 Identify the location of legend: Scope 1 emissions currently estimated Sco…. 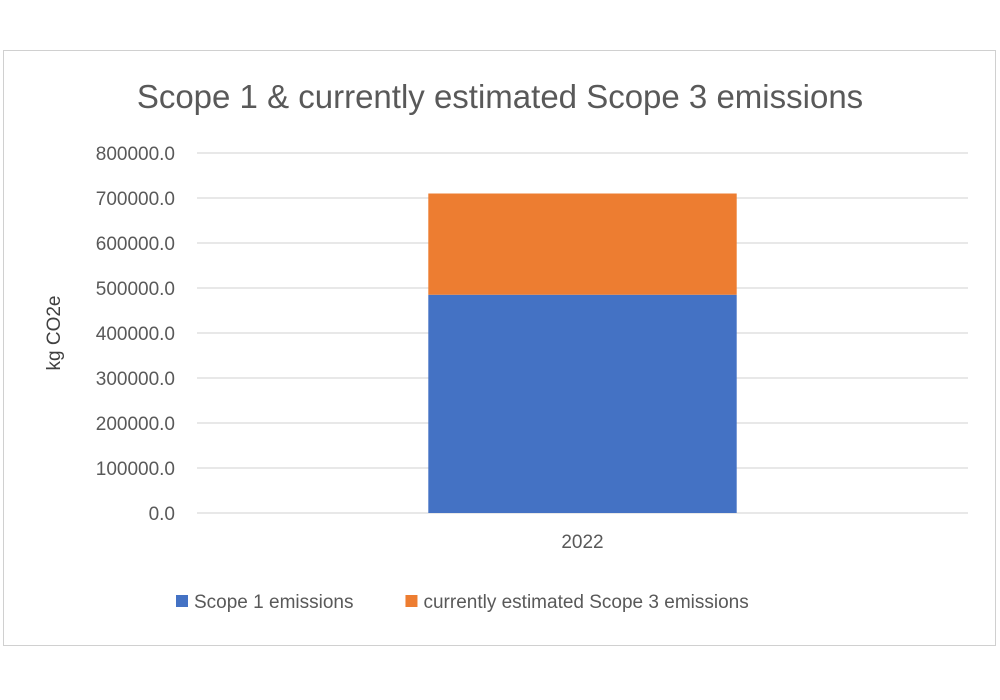
(462, 602).